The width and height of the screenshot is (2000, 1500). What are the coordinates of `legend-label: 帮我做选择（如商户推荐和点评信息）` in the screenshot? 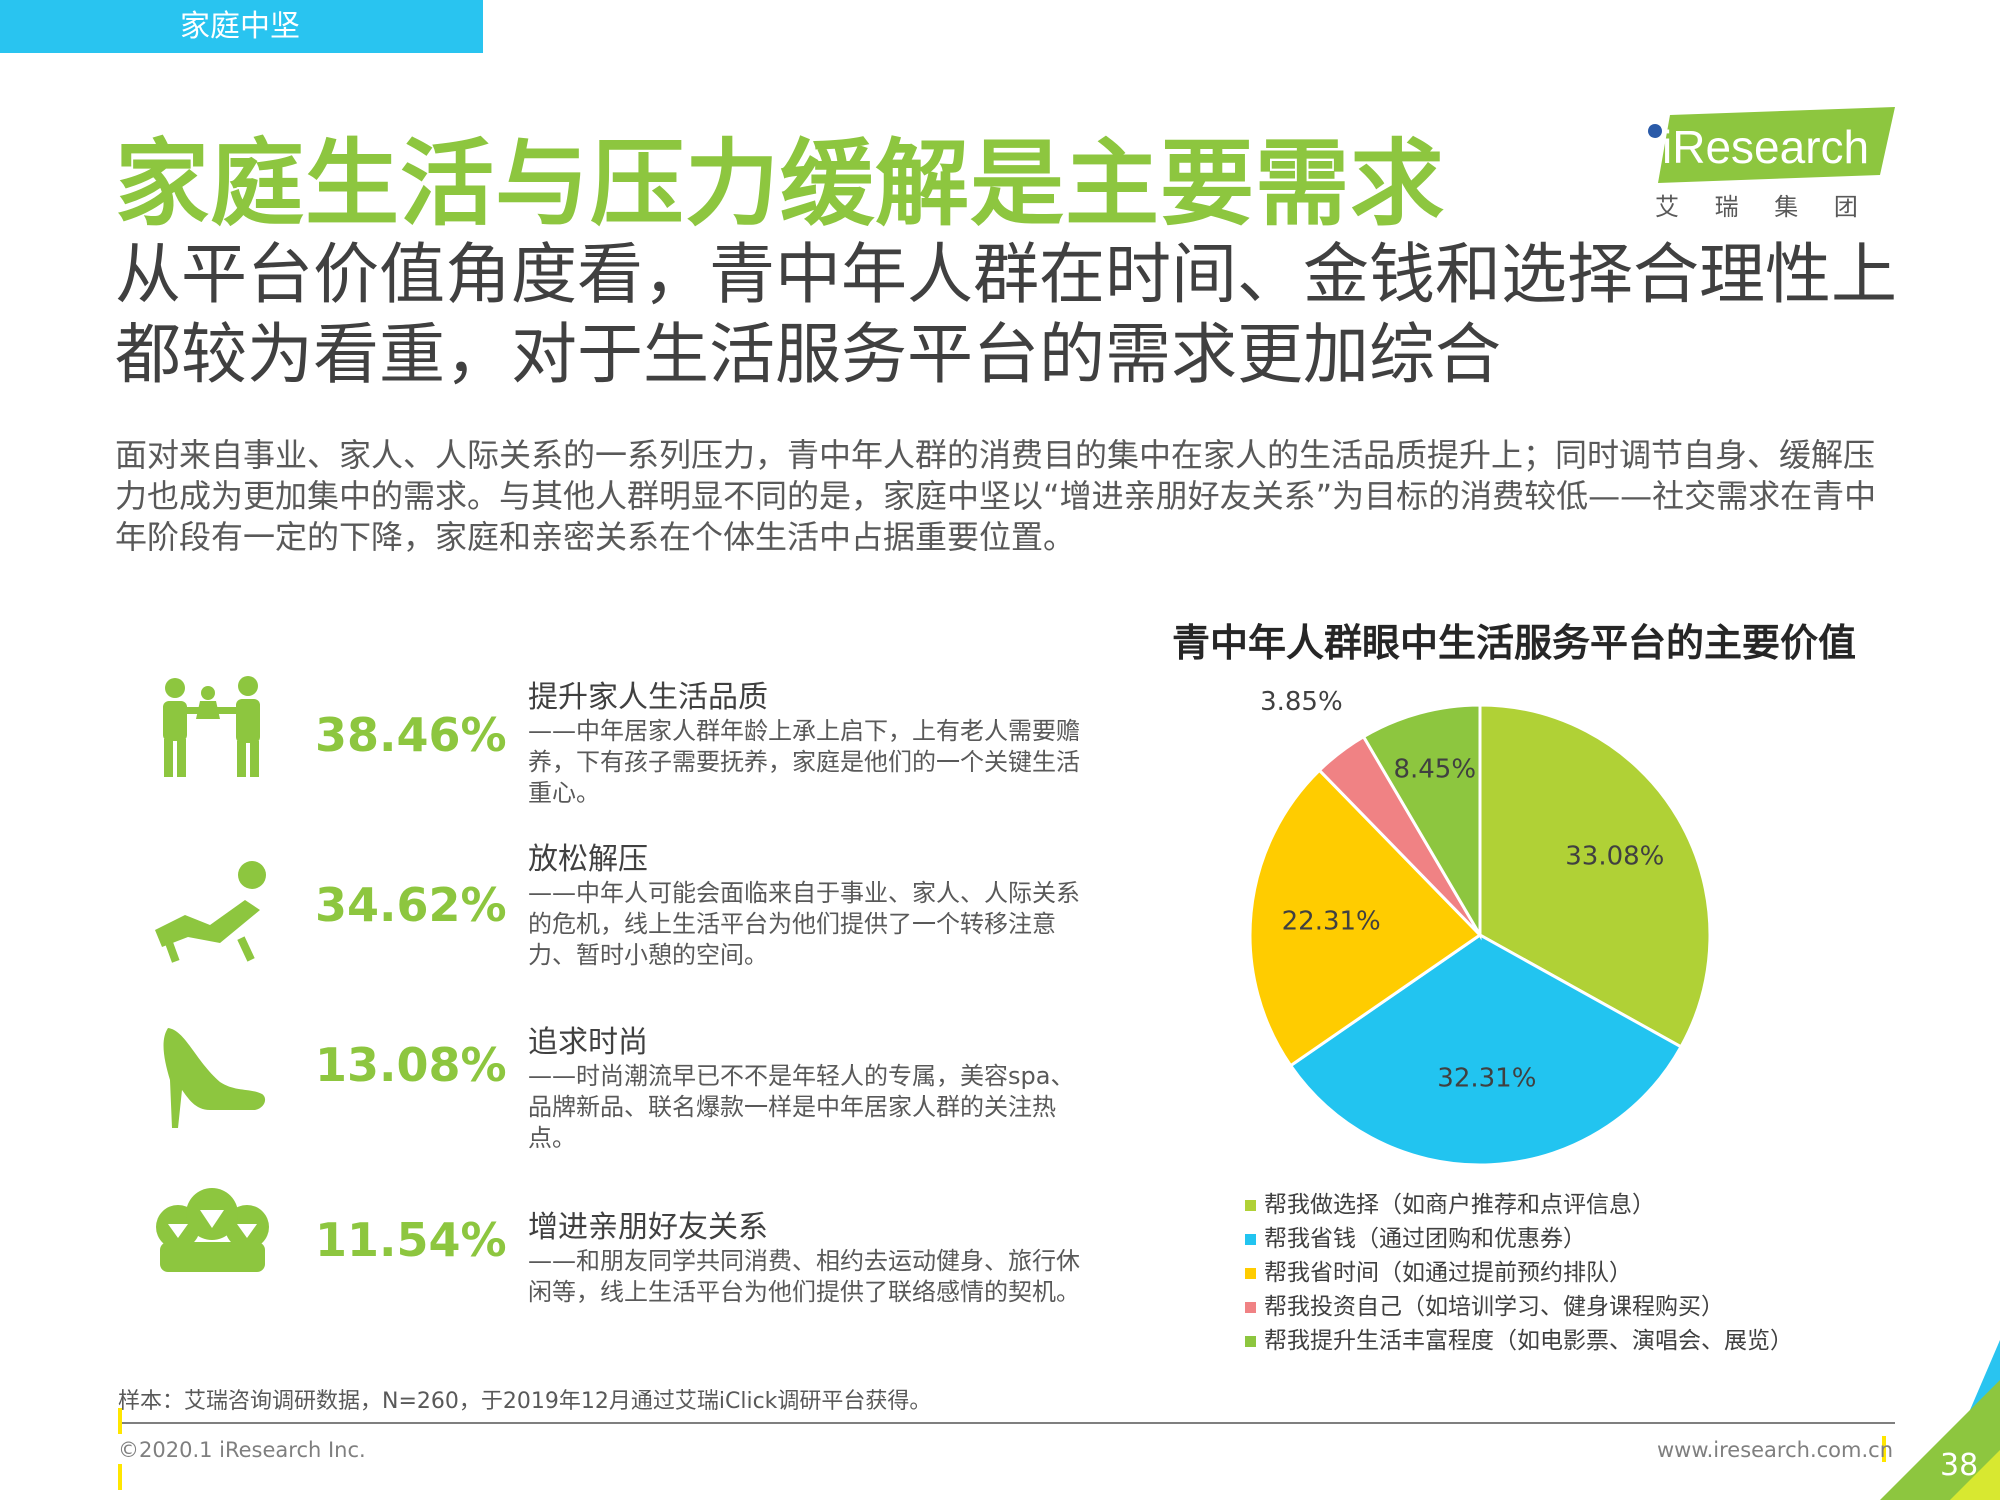 It's located at (1459, 1205).